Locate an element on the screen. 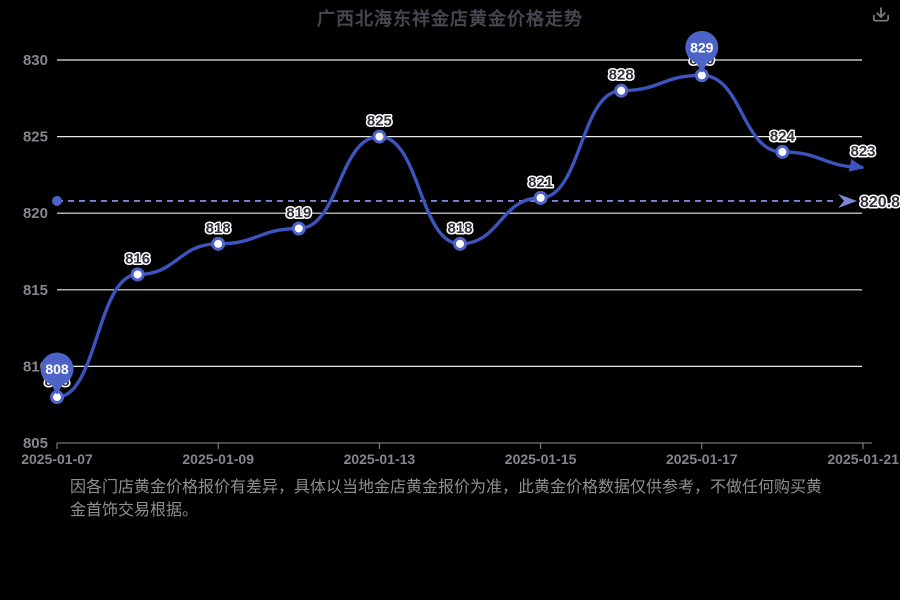 This screenshot has width=900, height=600. y-axis-tick-label: 815 is located at coordinates (35, 290).